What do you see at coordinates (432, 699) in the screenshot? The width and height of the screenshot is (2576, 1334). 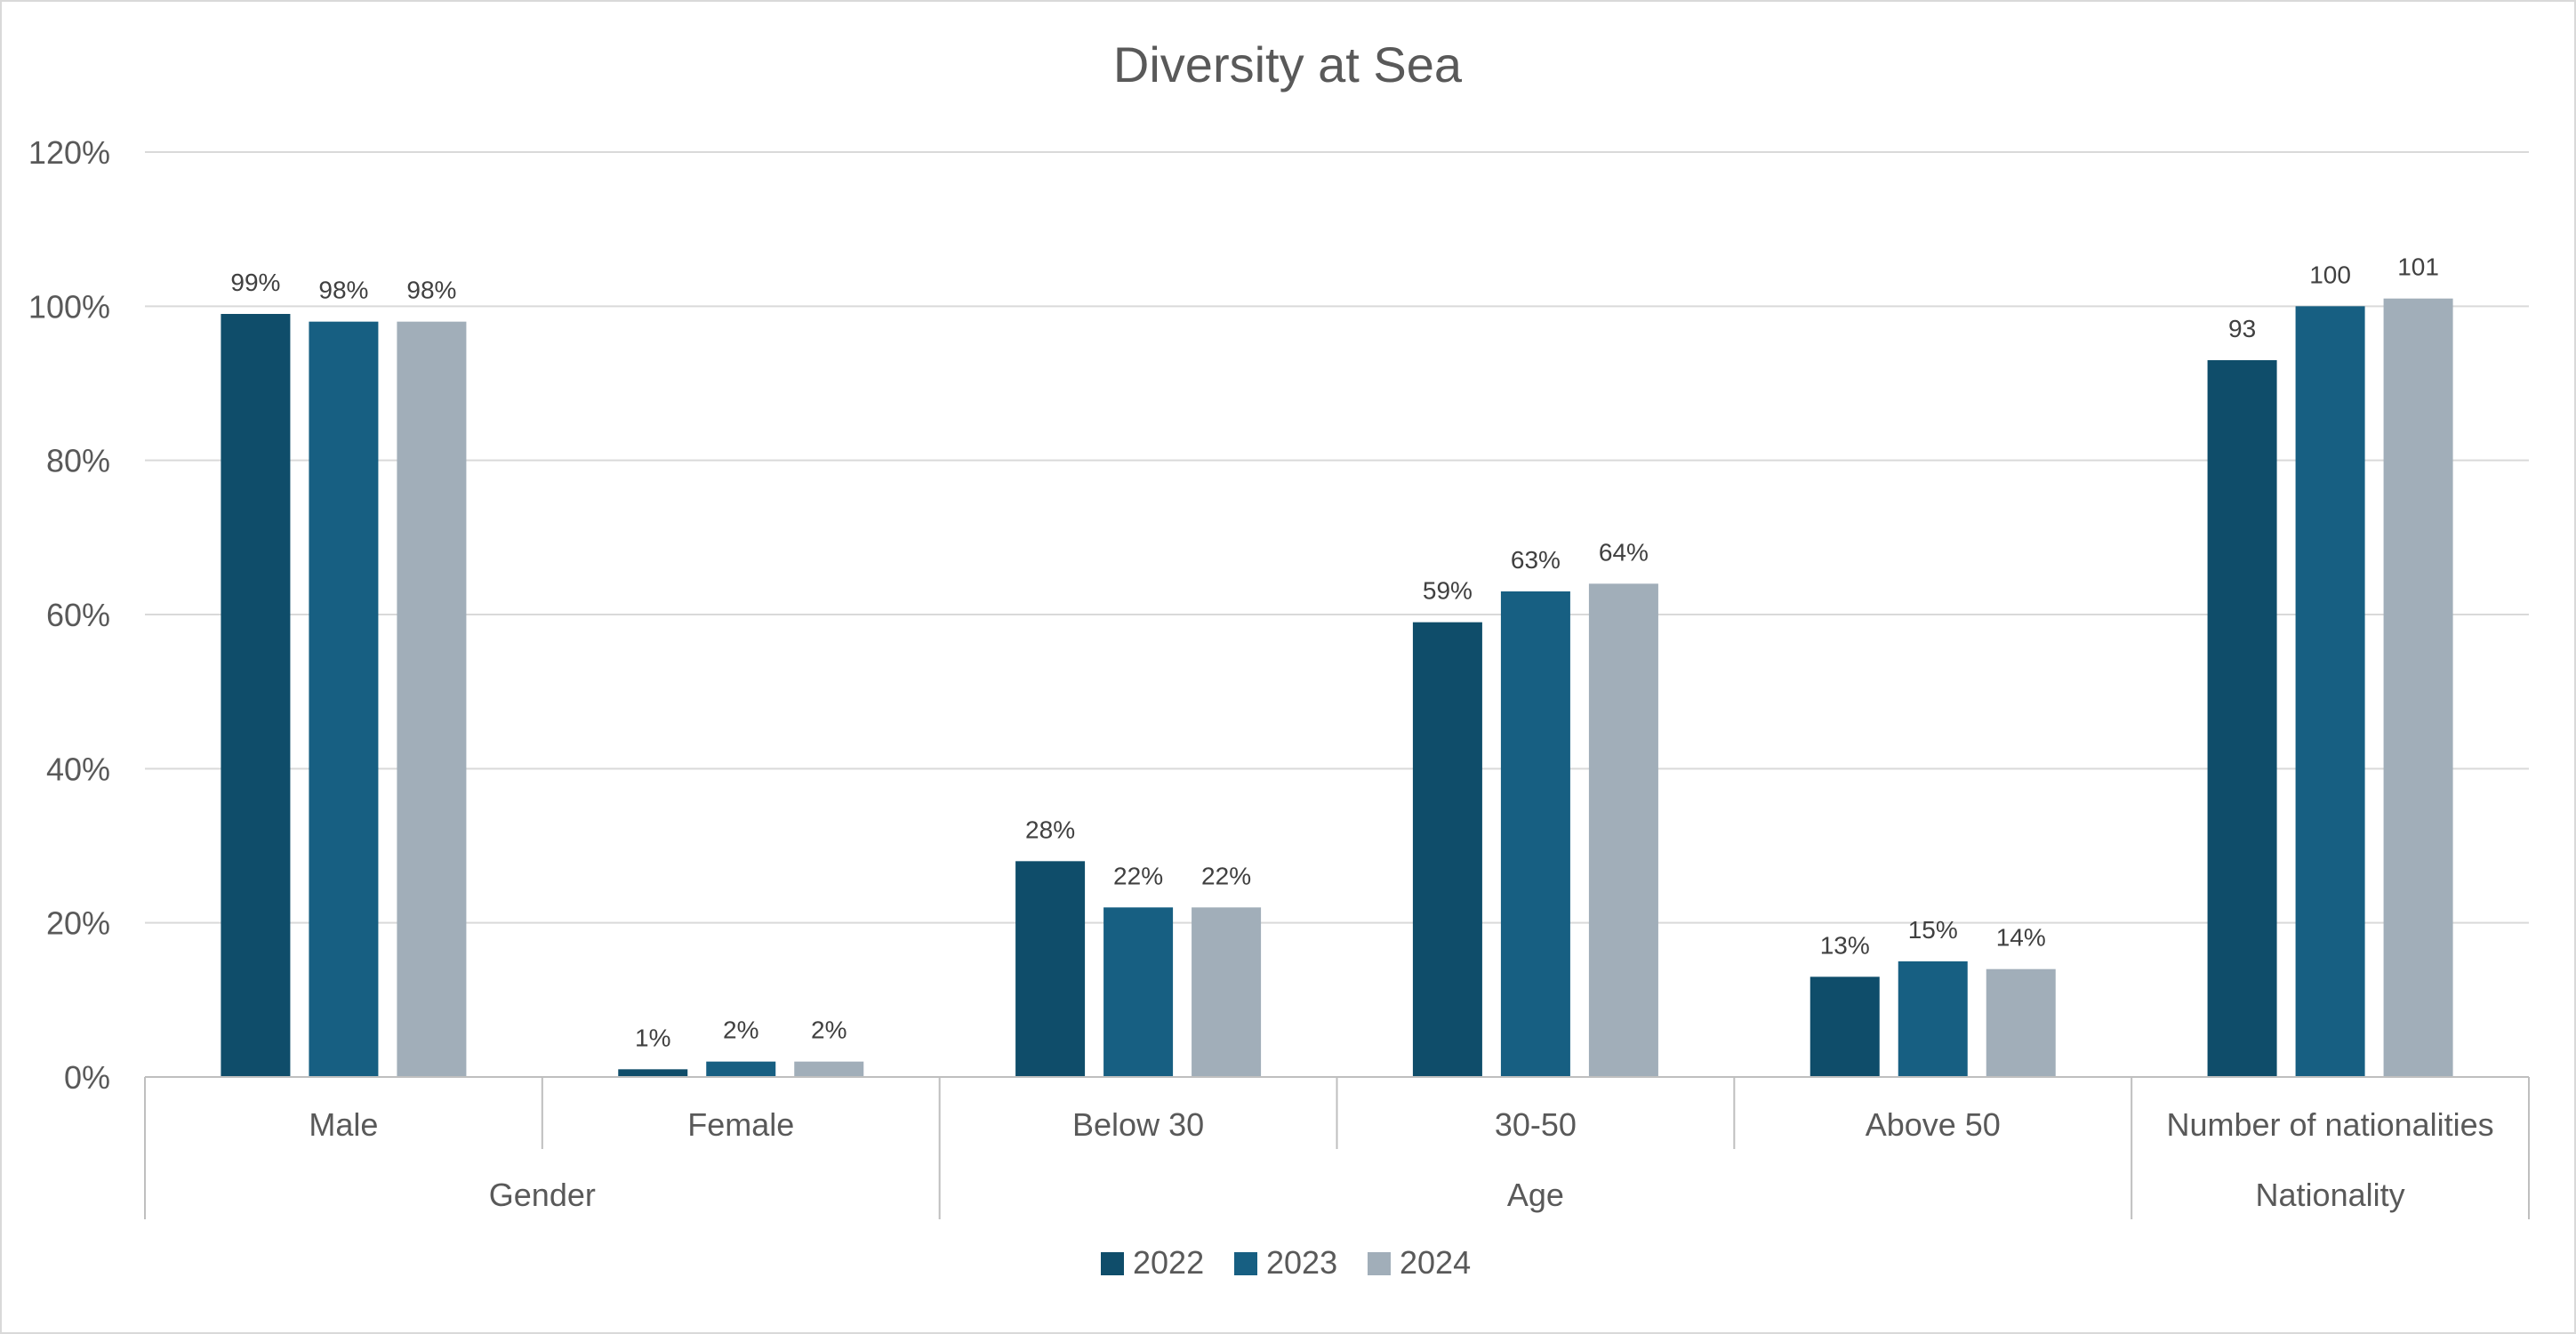 I see `bar-male-2024` at bounding box center [432, 699].